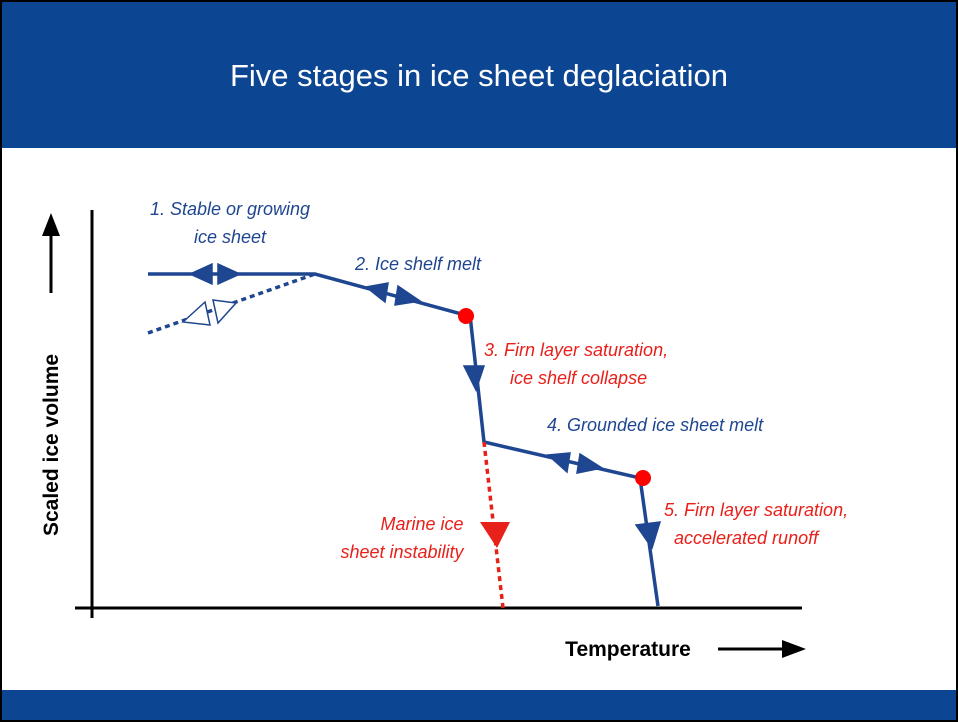  Describe the element at coordinates (747, 538) in the screenshot. I see `stage-label: accelerated runoff` at that location.